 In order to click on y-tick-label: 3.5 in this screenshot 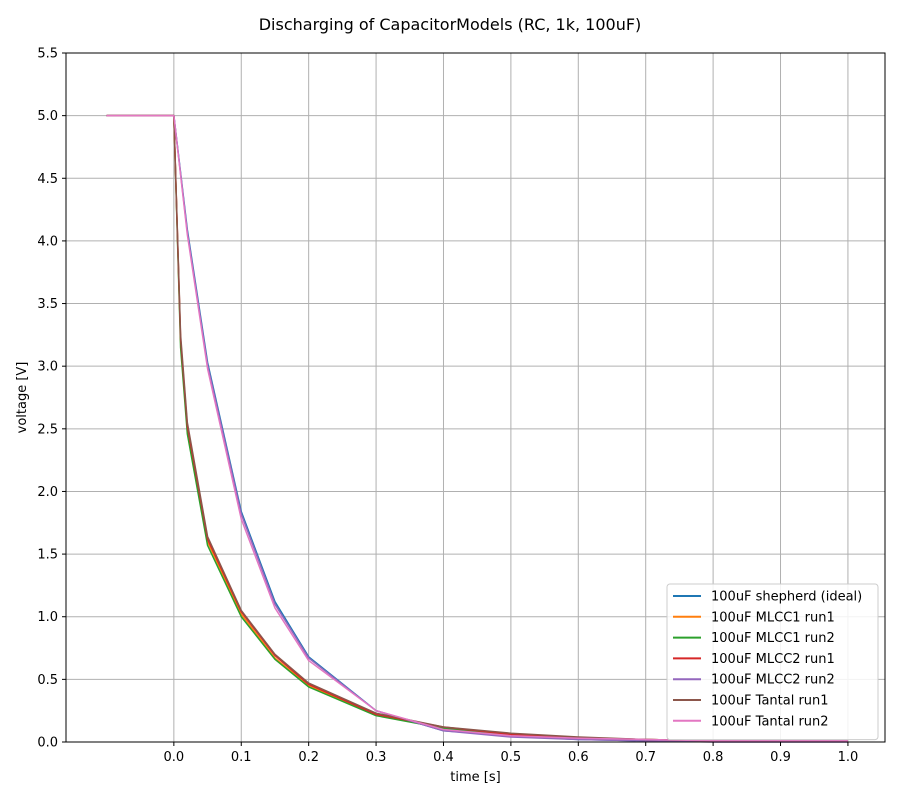, I will do `click(47, 304)`.